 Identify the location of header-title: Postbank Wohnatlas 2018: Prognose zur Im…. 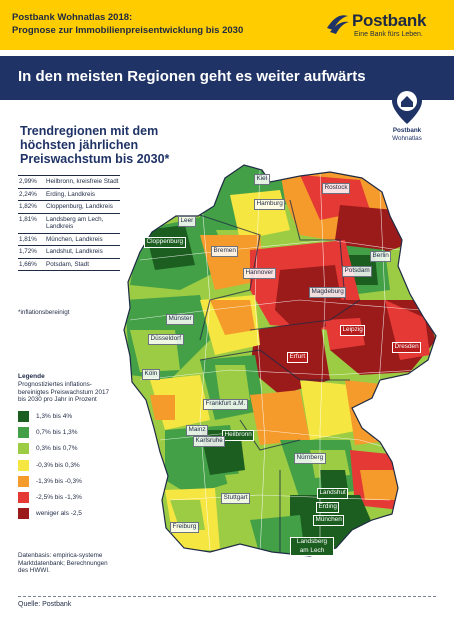
(127, 24).